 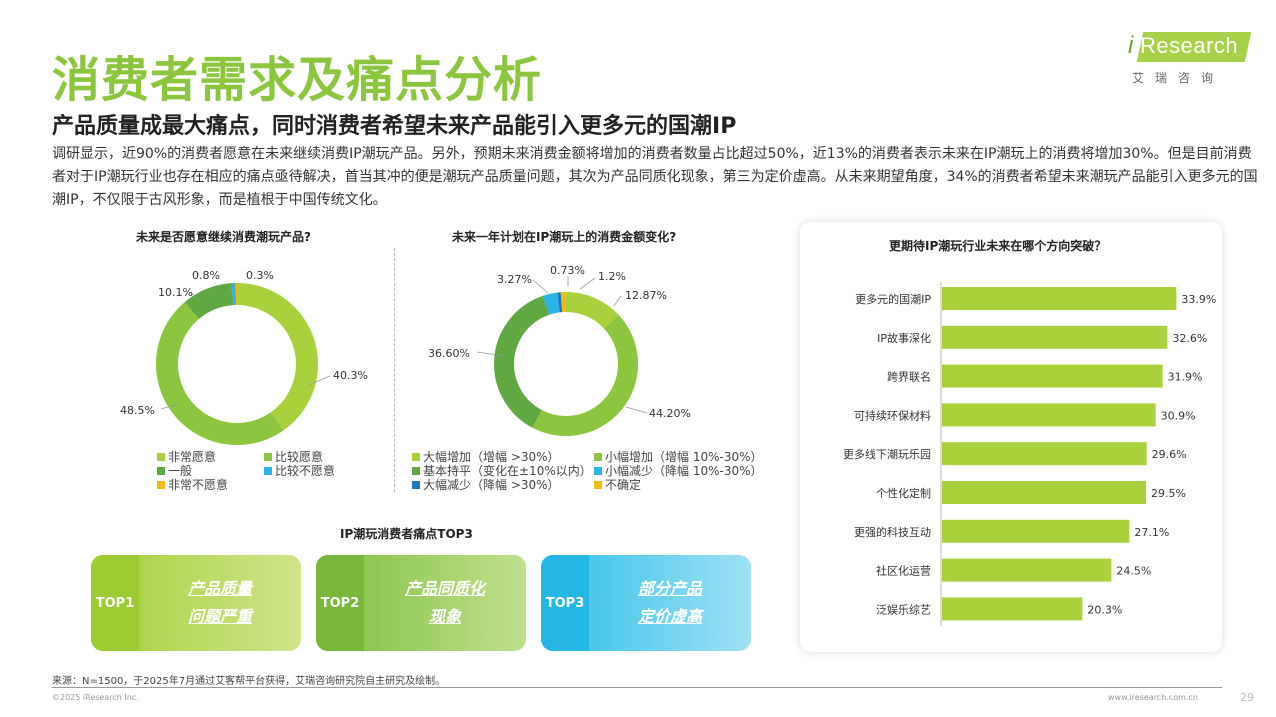 I want to click on chart1-label-willing: 48.5%, so click(x=137, y=410).